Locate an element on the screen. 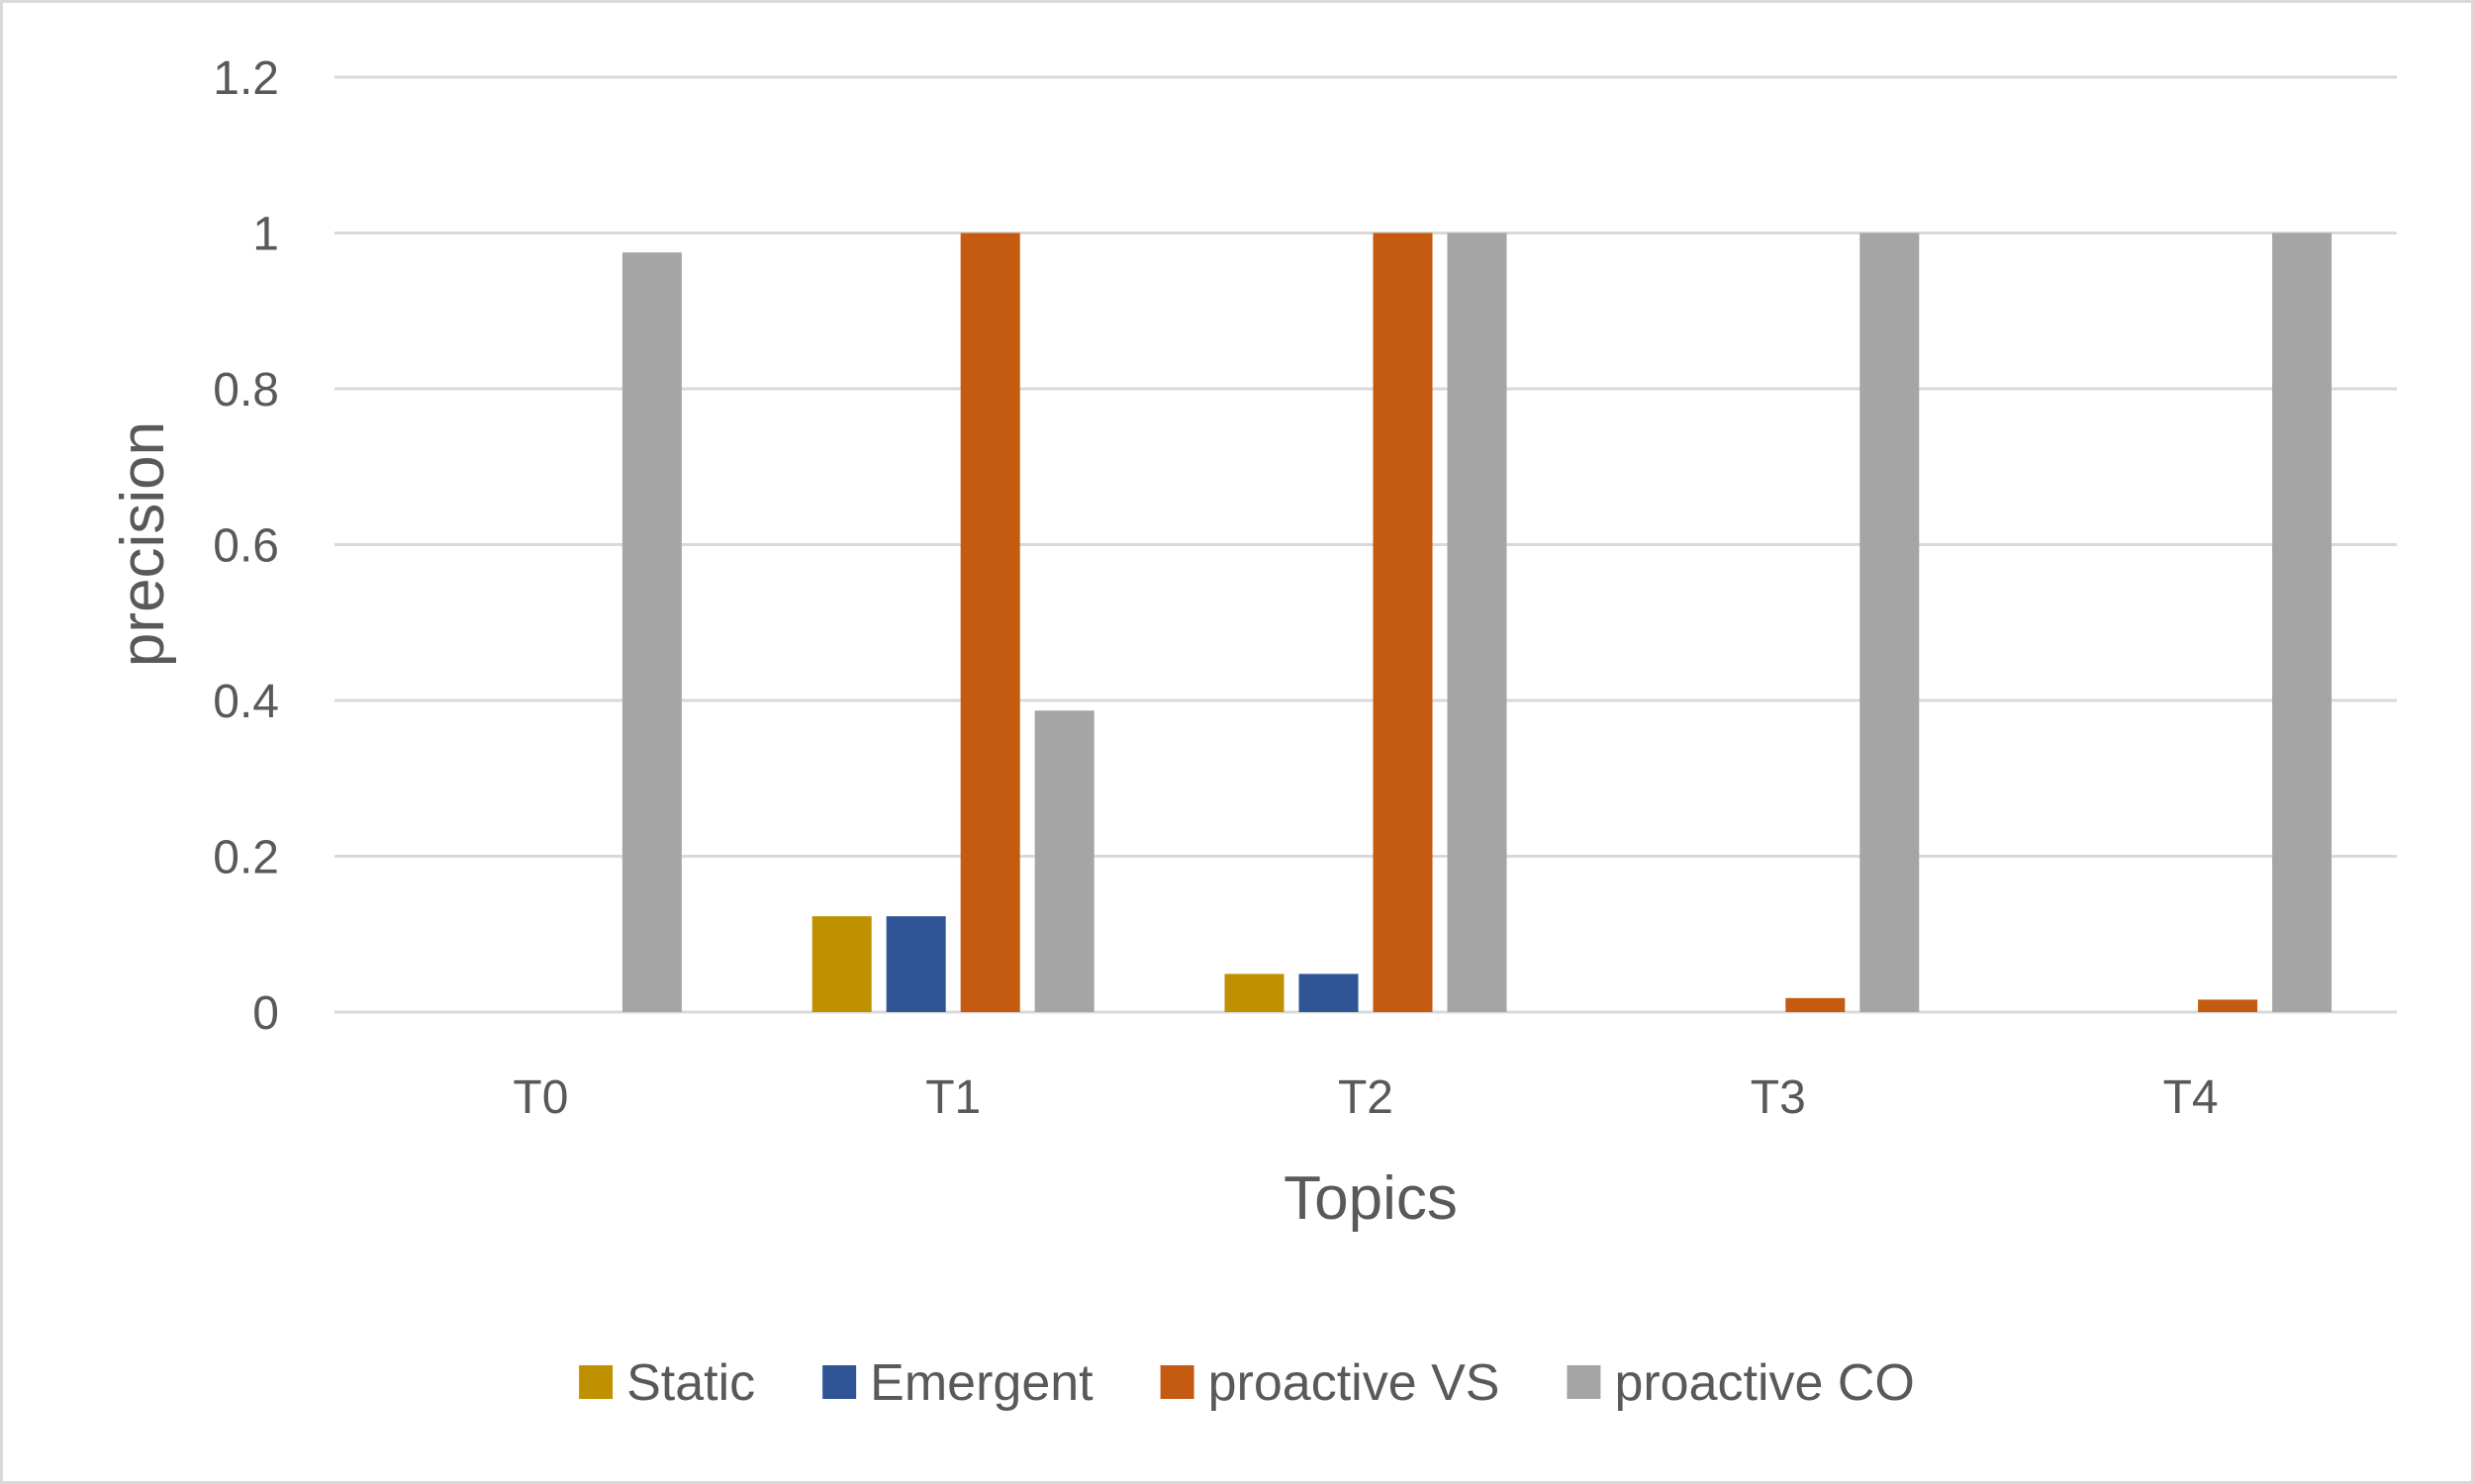  bar-proactive-co-t2 is located at coordinates (1477, 622).